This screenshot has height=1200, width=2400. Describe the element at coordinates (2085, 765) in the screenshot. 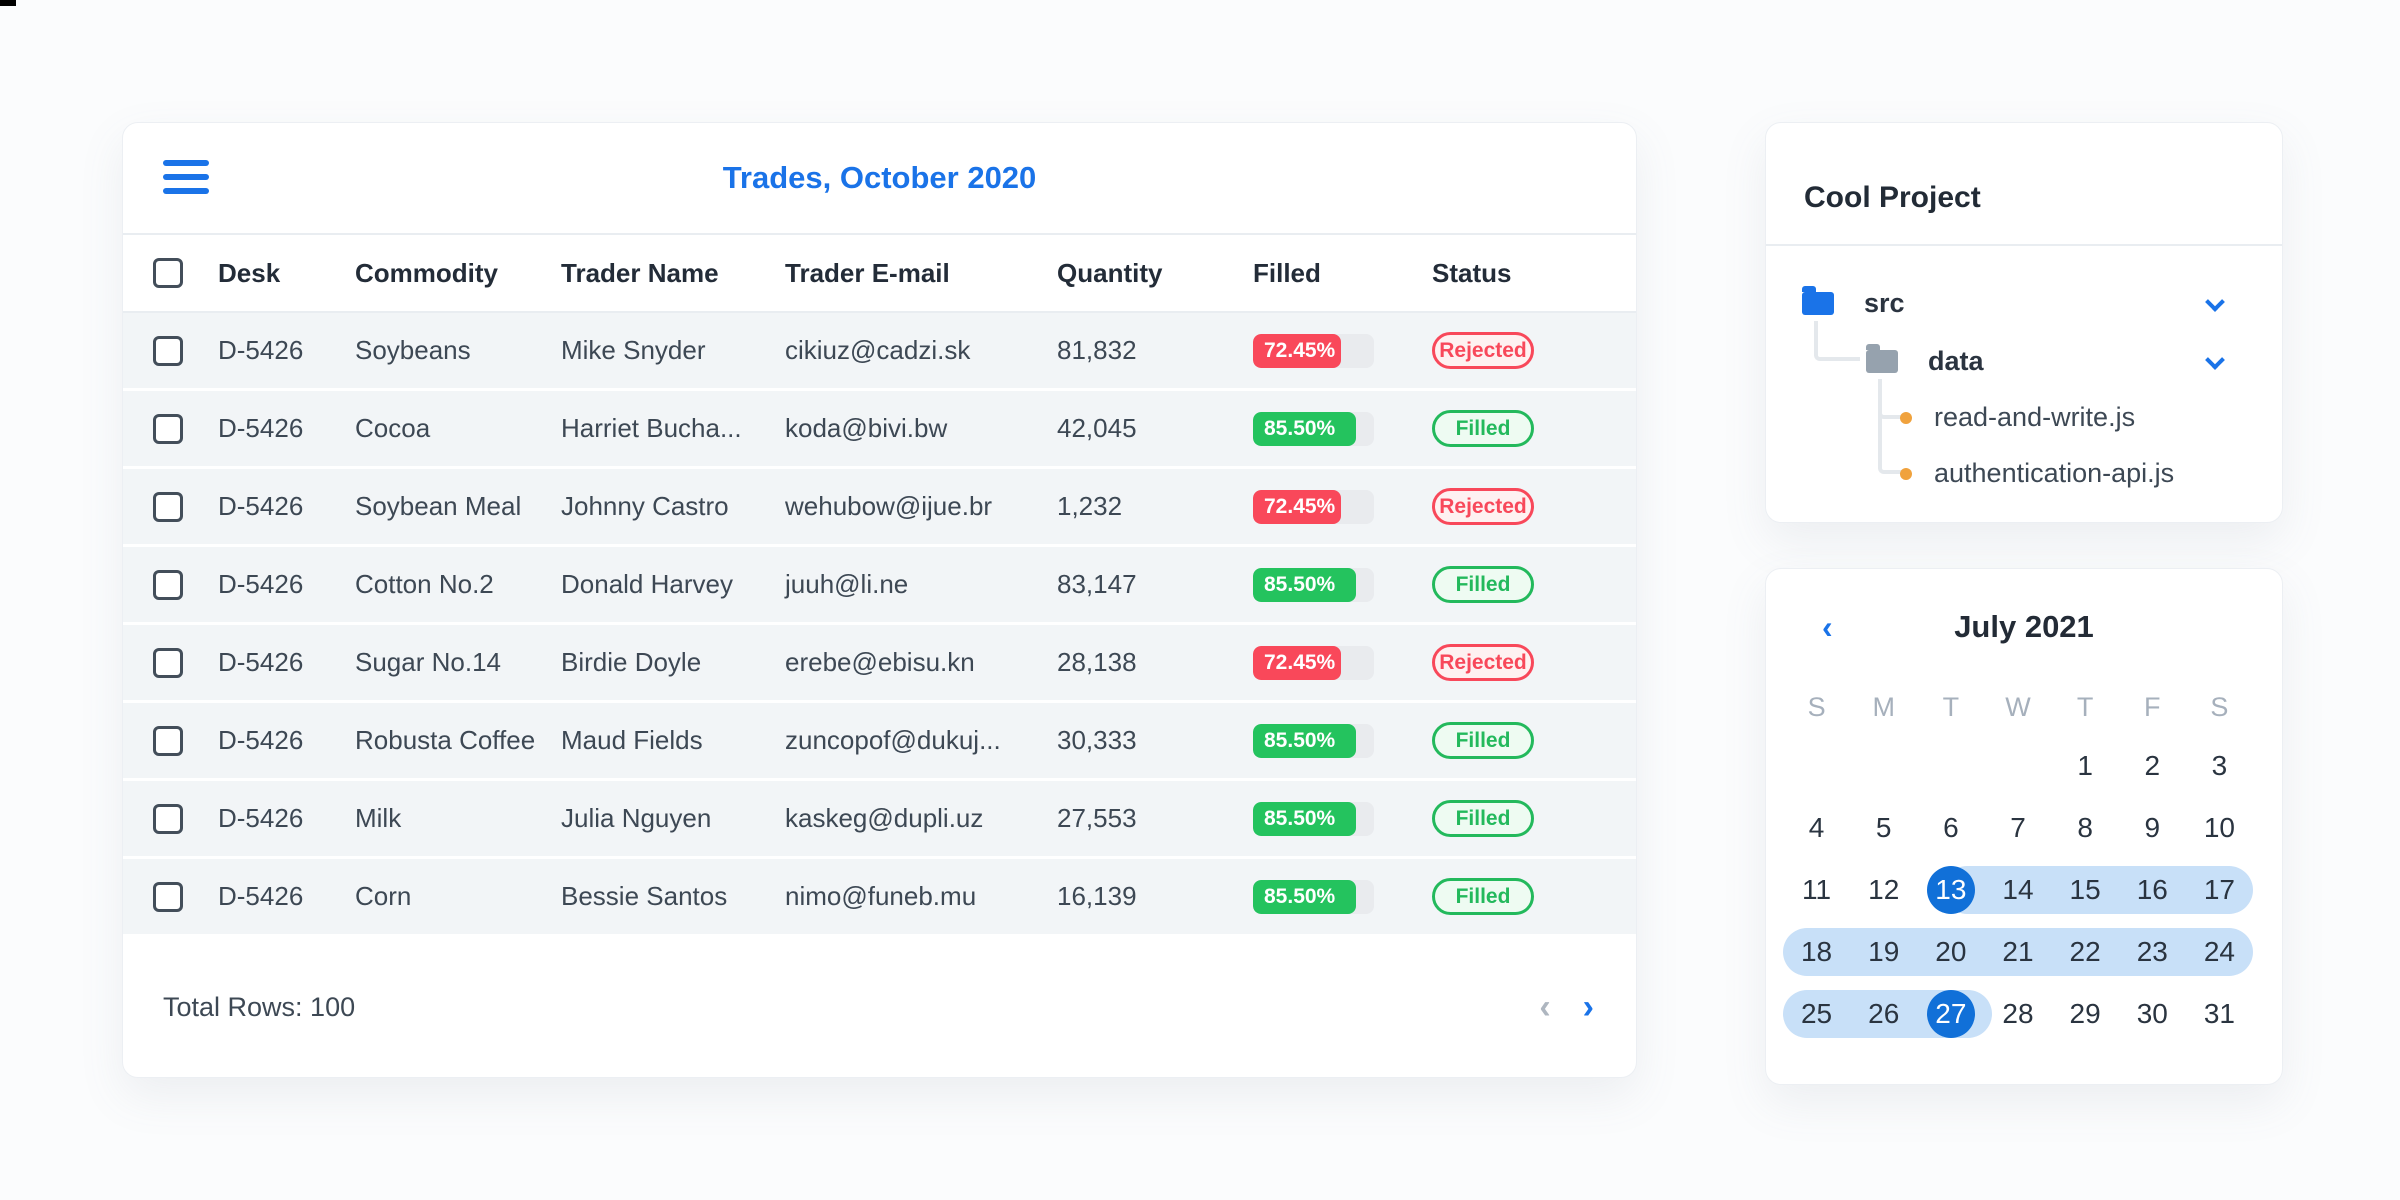

I see `calendar-day: 1` at that location.